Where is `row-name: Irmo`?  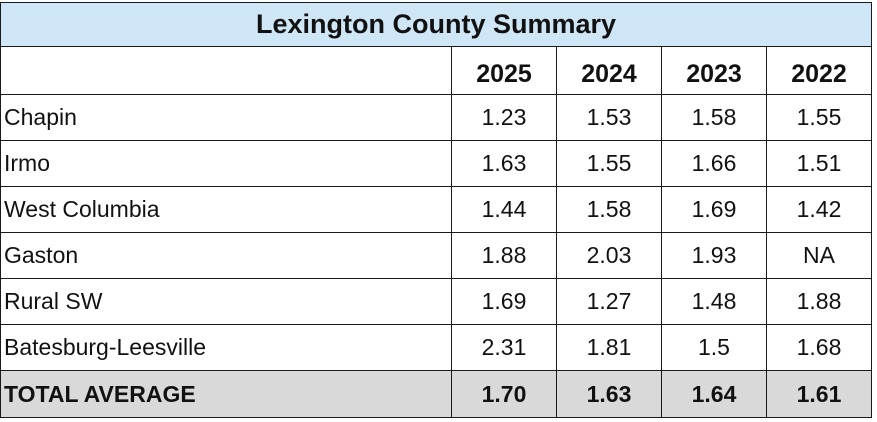 row-name: Irmo is located at coordinates (226, 163).